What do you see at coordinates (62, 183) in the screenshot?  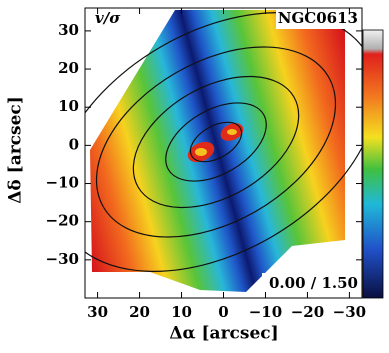 I see `y-tick-label: −10` at bounding box center [62, 183].